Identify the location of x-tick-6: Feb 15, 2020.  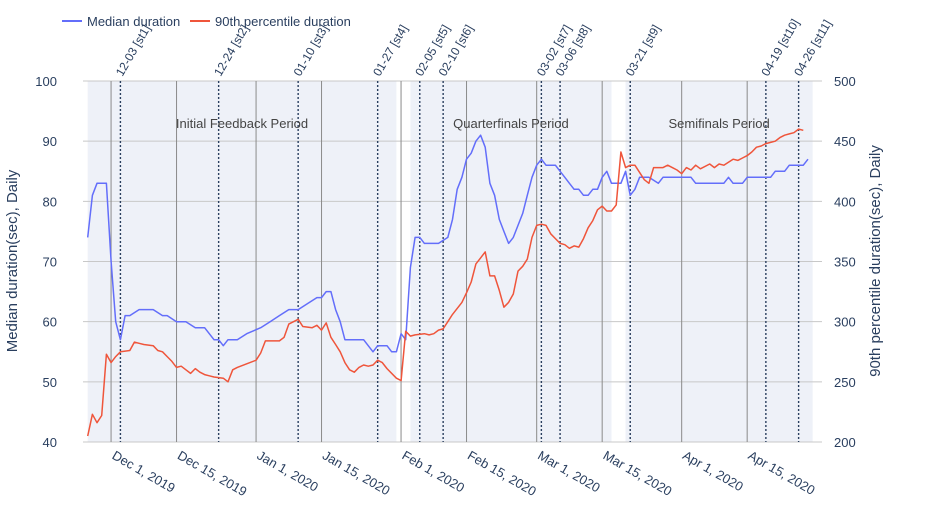
(502, 473).